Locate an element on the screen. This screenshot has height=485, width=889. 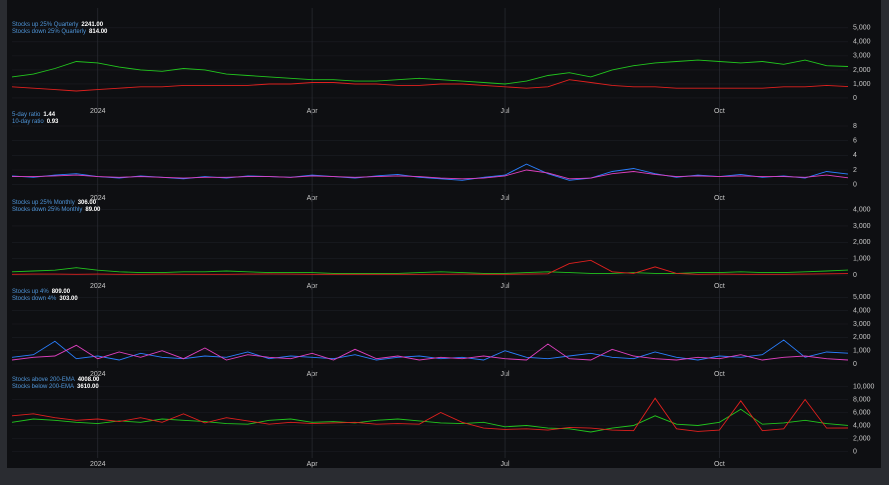
legend-value: 4008.00 is located at coordinates (89, 380).